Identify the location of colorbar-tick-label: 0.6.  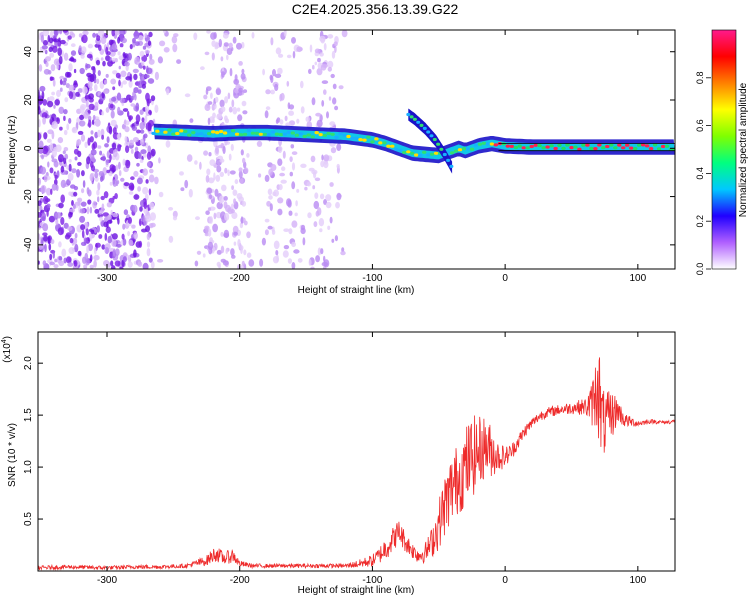
(700, 125).